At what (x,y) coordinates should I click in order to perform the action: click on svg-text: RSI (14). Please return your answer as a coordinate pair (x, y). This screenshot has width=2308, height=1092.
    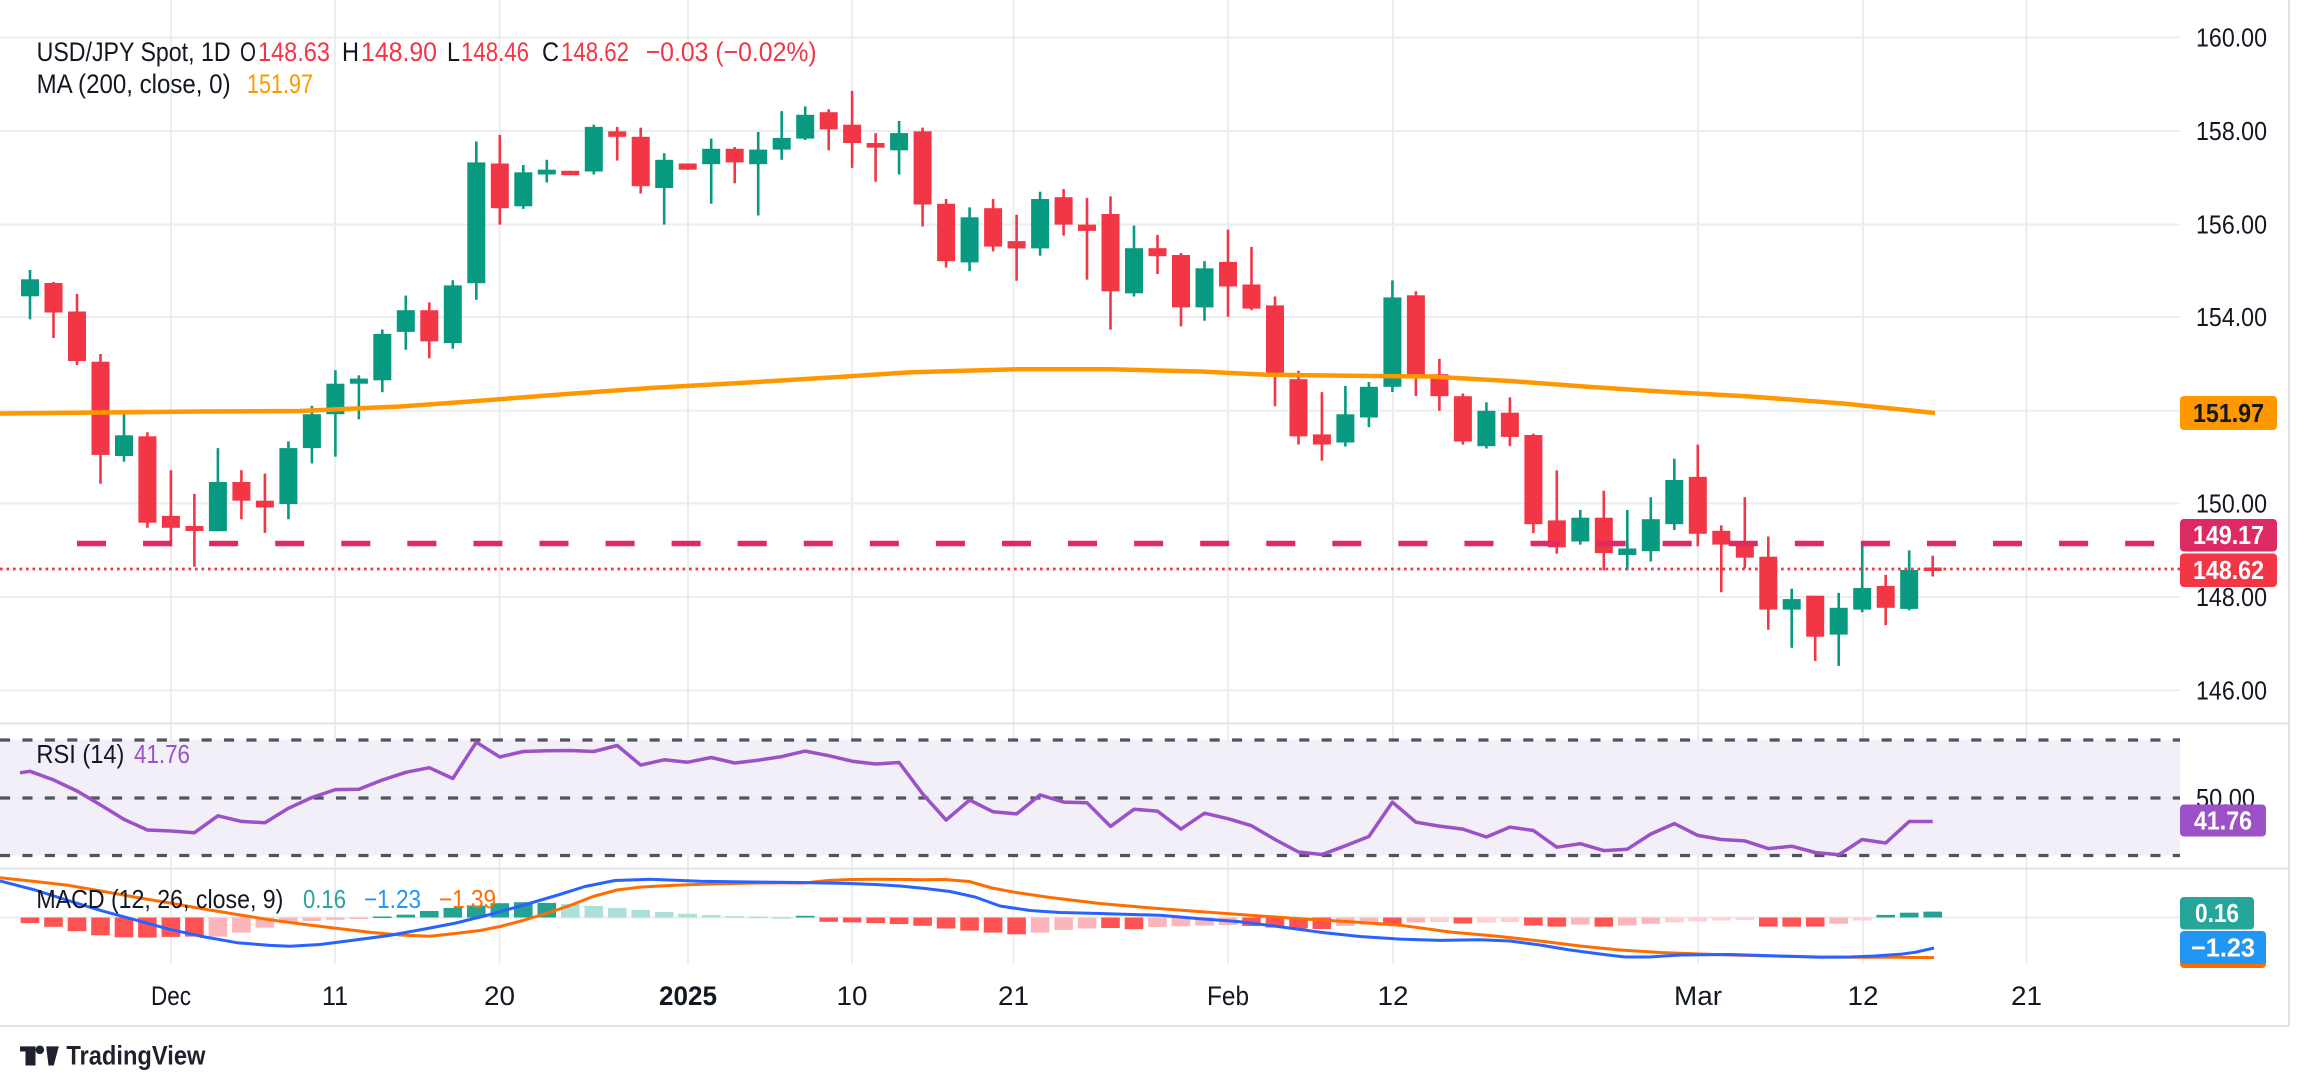
    Looking at the image, I should click on (80, 754).